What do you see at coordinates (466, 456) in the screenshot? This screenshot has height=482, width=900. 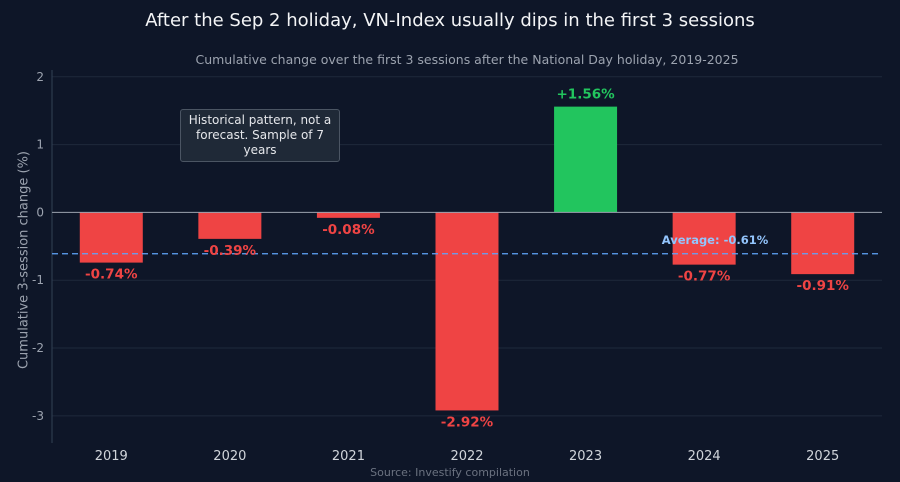 I see `x-tick-label: 2022` at bounding box center [466, 456].